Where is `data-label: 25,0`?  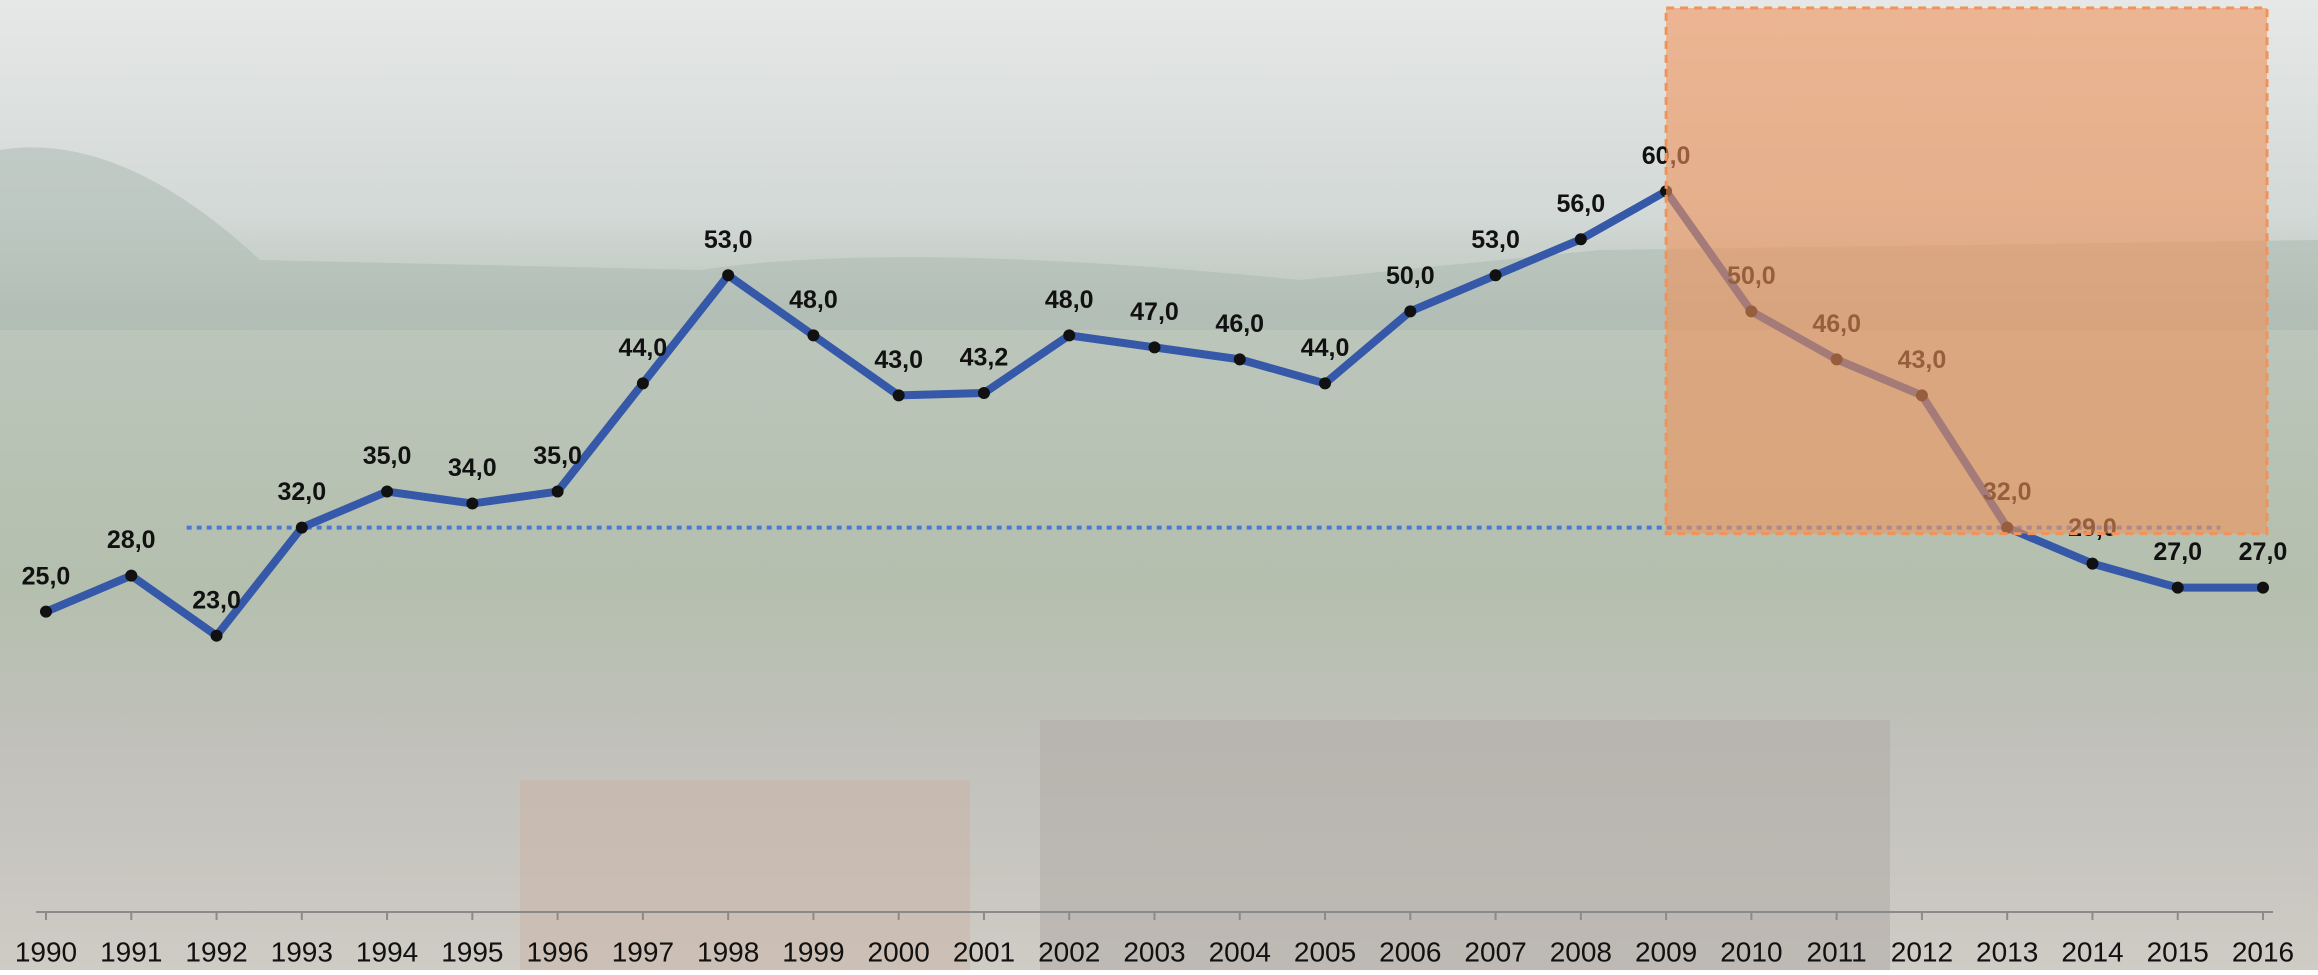 data-label: 25,0 is located at coordinates (46, 576).